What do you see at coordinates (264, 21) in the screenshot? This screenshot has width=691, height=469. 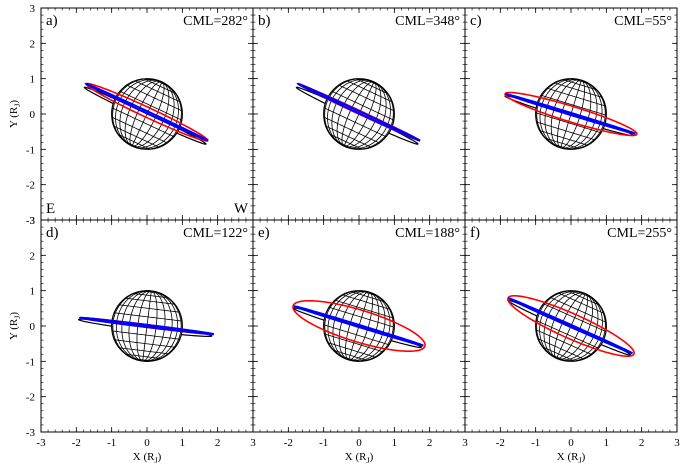 I see `panel-label: b)` at bounding box center [264, 21].